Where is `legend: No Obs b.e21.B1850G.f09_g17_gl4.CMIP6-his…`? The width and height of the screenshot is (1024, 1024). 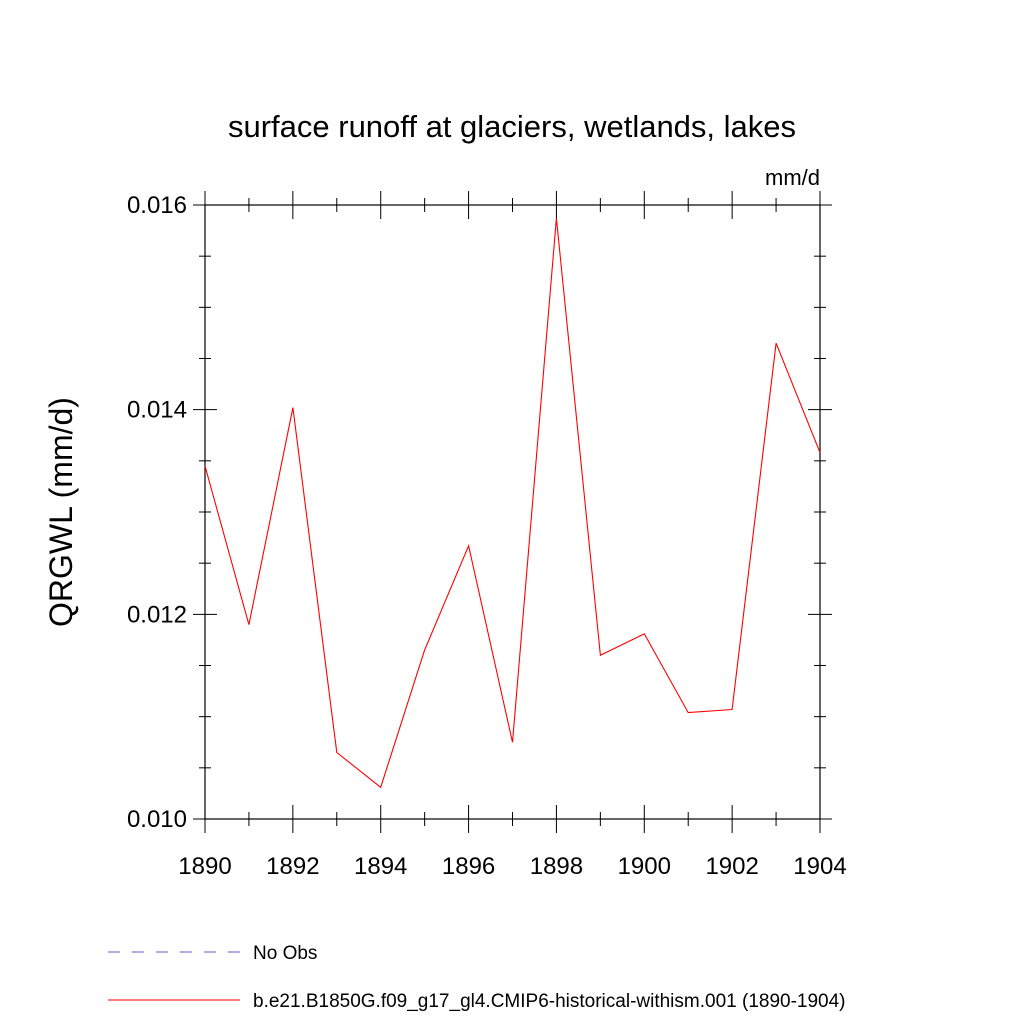
legend: No Obs b.e21.B1850G.f09_g17_gl4.CMIP6-his… is located at coordinates (477, 977).